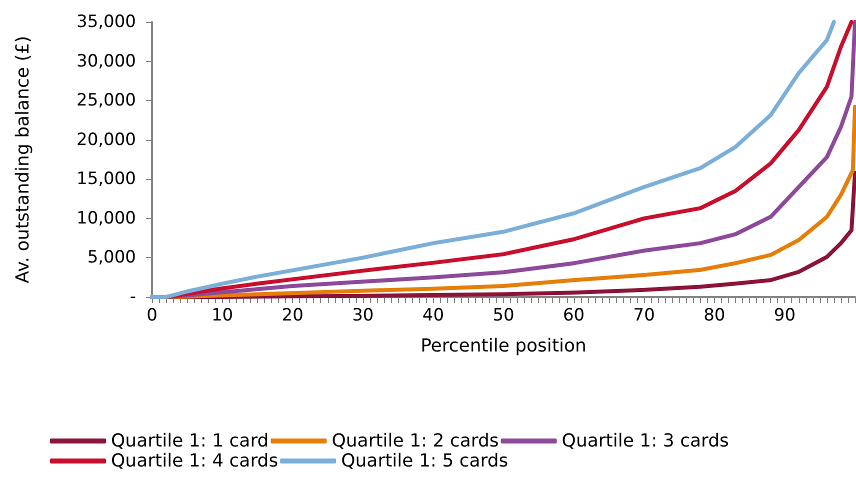  Describe the element at coordinates (503, 346) in the screenshot. I see `x-axis-title: Percentile position` at that location.